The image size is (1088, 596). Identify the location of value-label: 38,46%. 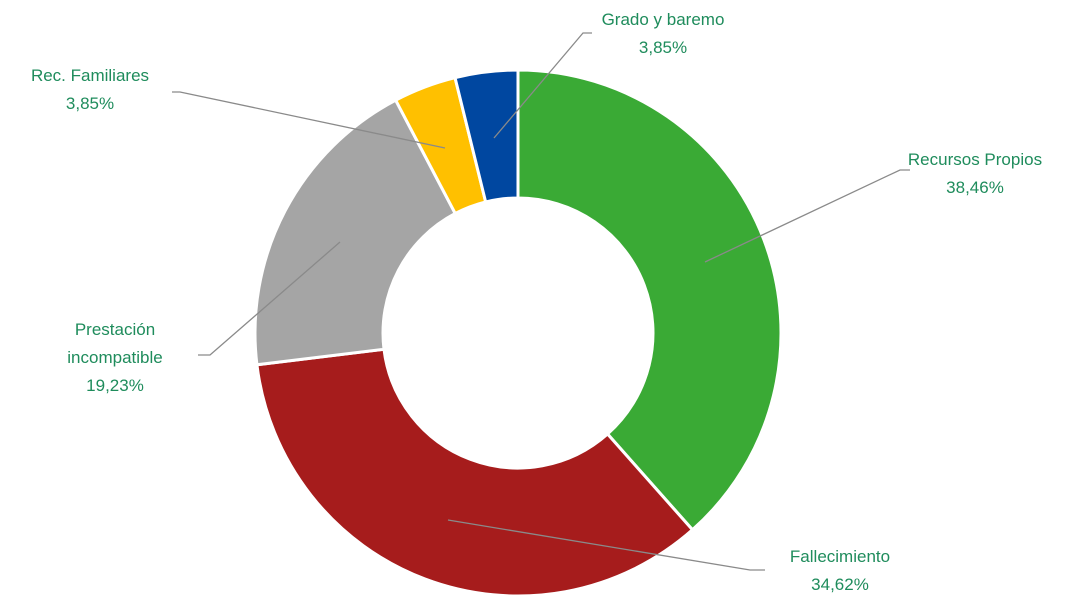
(975, 187).